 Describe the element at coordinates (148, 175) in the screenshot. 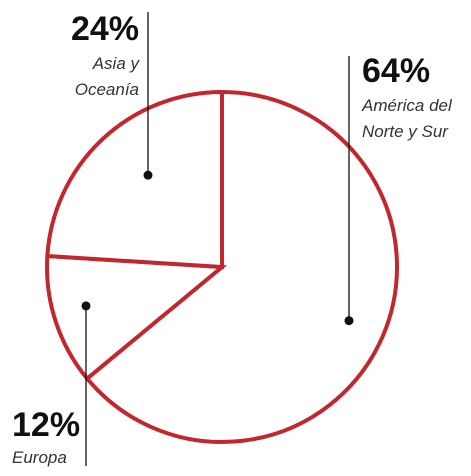

I see `marker-dot-asia` at that location.